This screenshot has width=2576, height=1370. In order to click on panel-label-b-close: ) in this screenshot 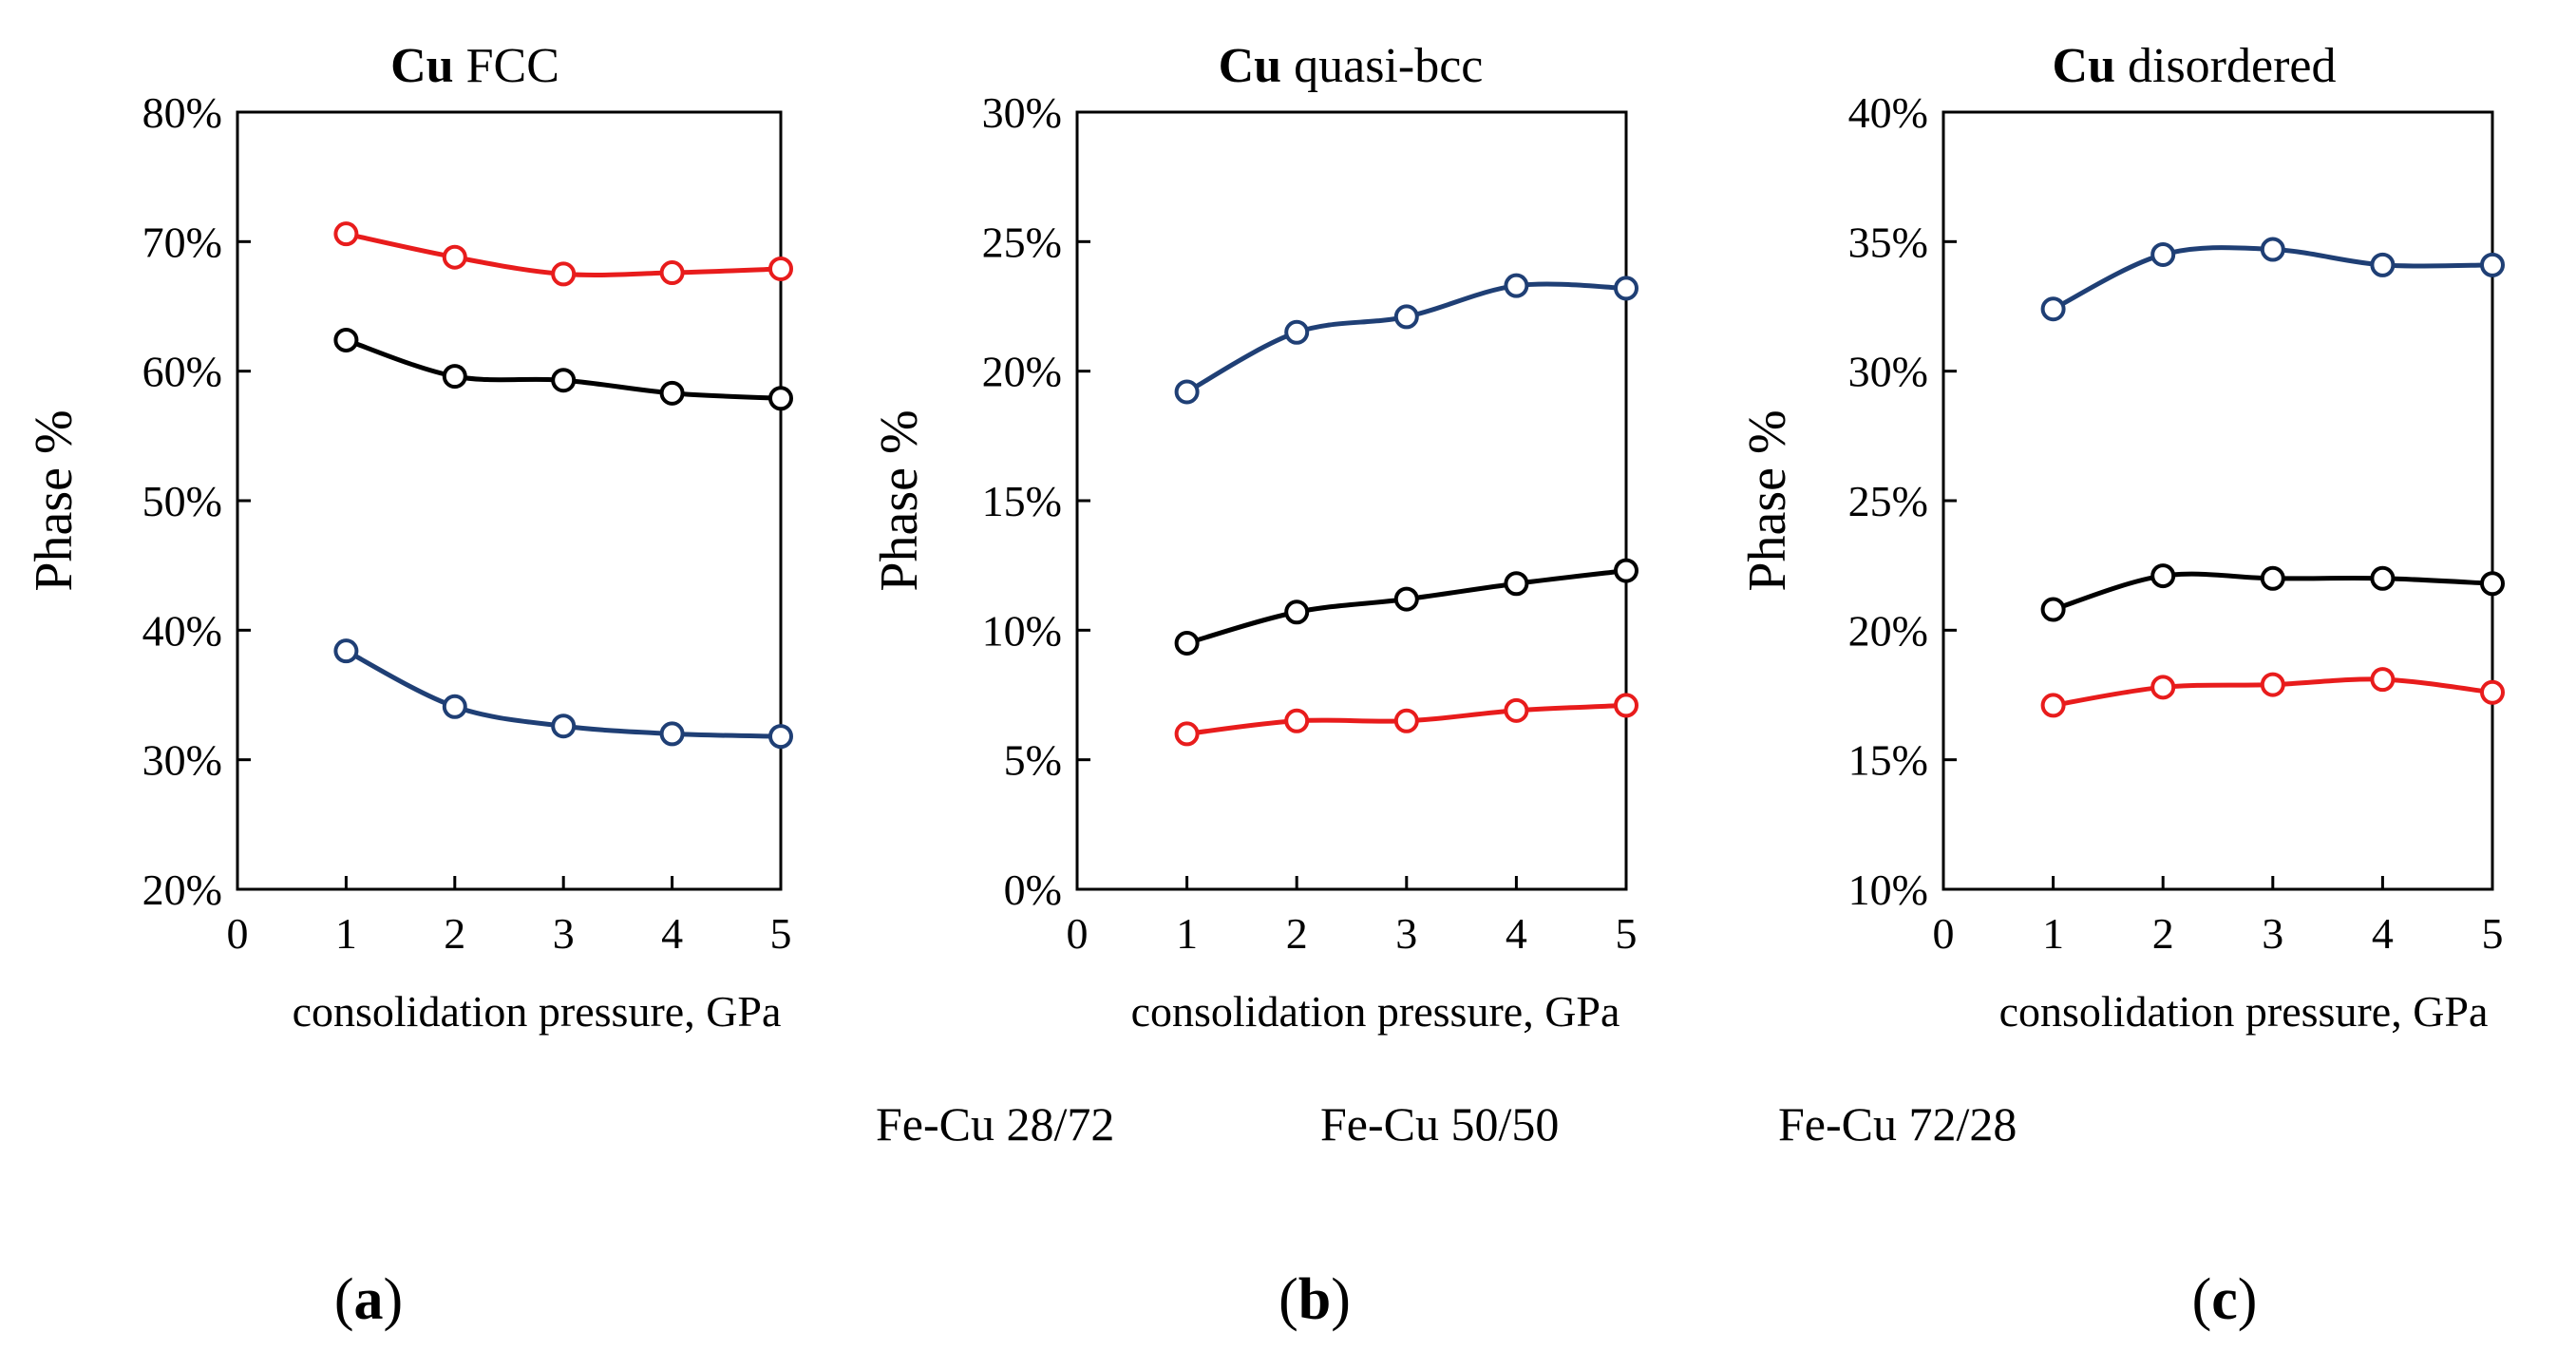, I will do `click(1341, 1299)`.